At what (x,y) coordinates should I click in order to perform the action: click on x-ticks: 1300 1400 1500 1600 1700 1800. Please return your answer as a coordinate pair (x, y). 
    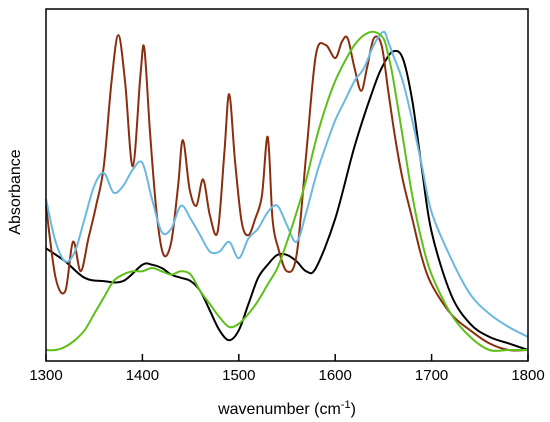
    Looking at the image, I should click on (287, 369).